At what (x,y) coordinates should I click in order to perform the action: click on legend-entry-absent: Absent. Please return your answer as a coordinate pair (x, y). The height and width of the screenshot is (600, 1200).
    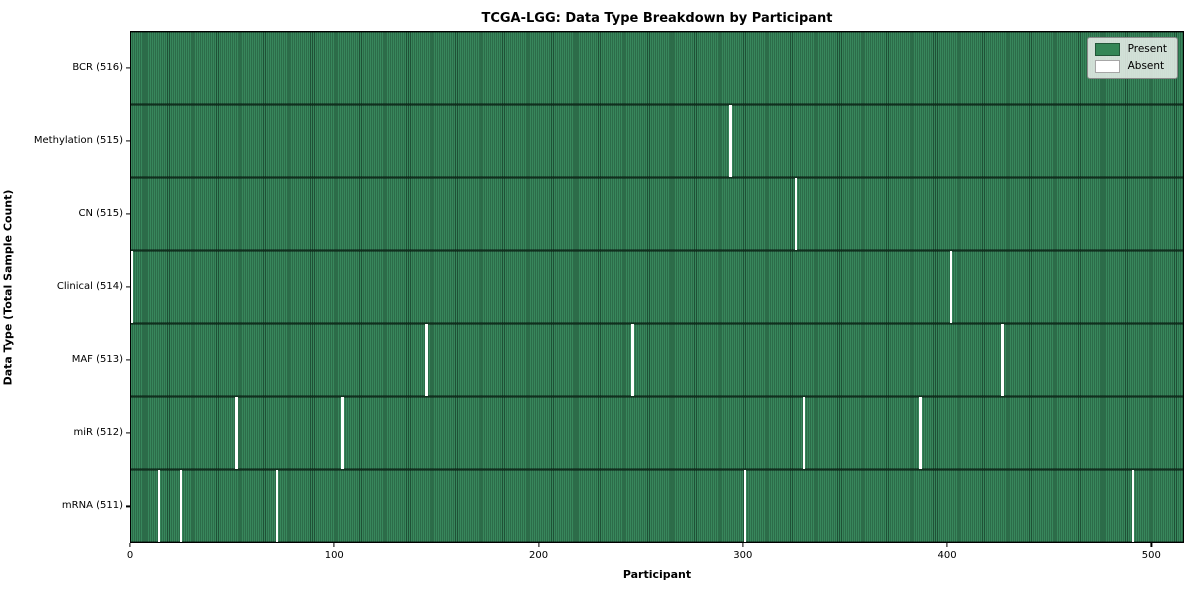
    Looking at the image, I should click on (1130, 66).